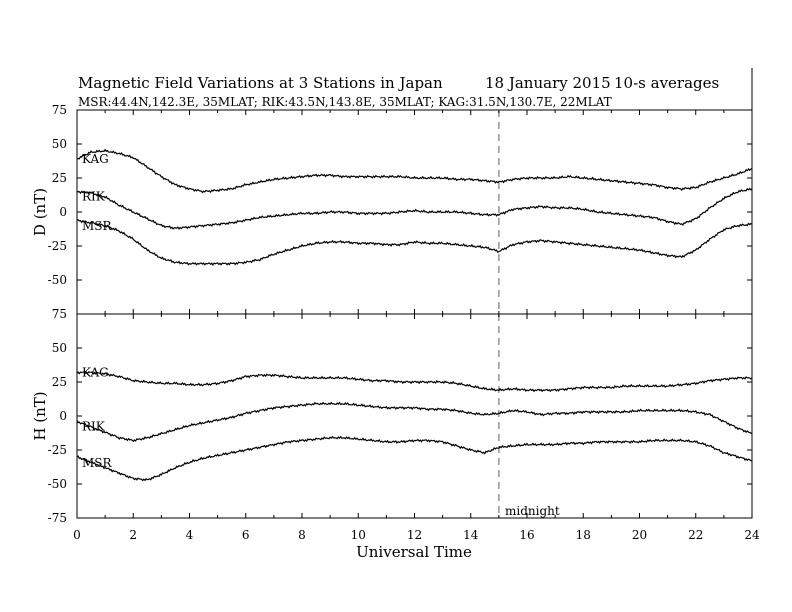  Describe the element at coordinates (57, 280) in the screenshot. I see `y-tick-label-d: -50` at that location.